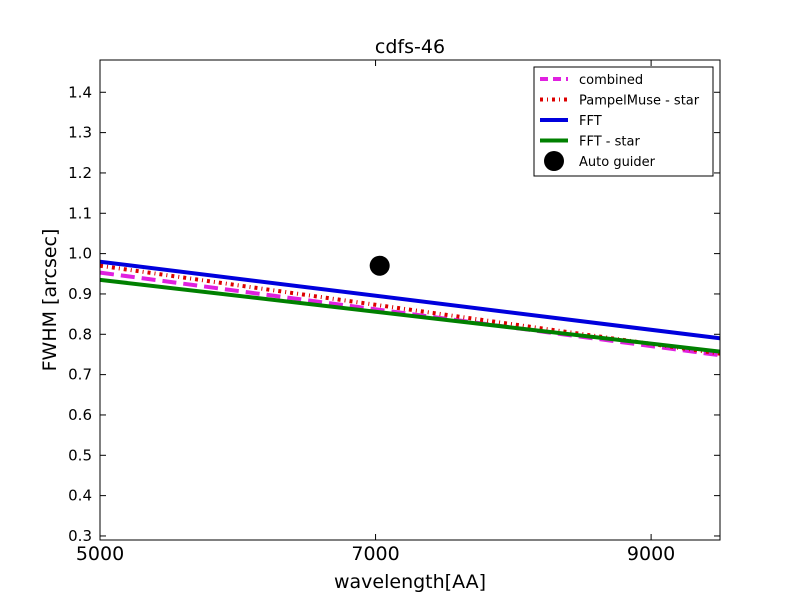 The image size is (800, 600). I want to click on y-tick-label-2: 0.4, so click(80, 496).